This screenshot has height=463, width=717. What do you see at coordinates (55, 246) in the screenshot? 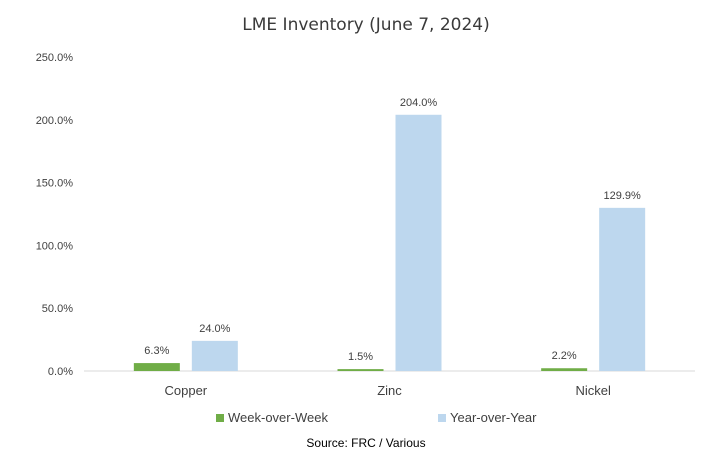
I see `y-tick-label: 100.0%` at bounding box center [55, 246].